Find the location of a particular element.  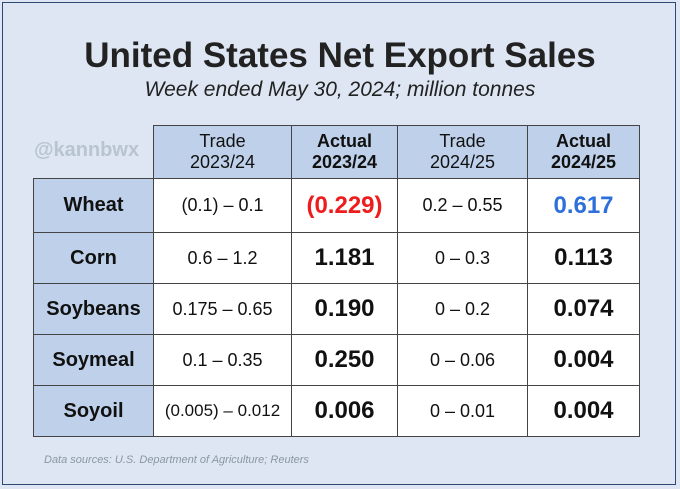

col-header-trade-2023-24: Trade 2023/24 is located at coordinates (222, 152).